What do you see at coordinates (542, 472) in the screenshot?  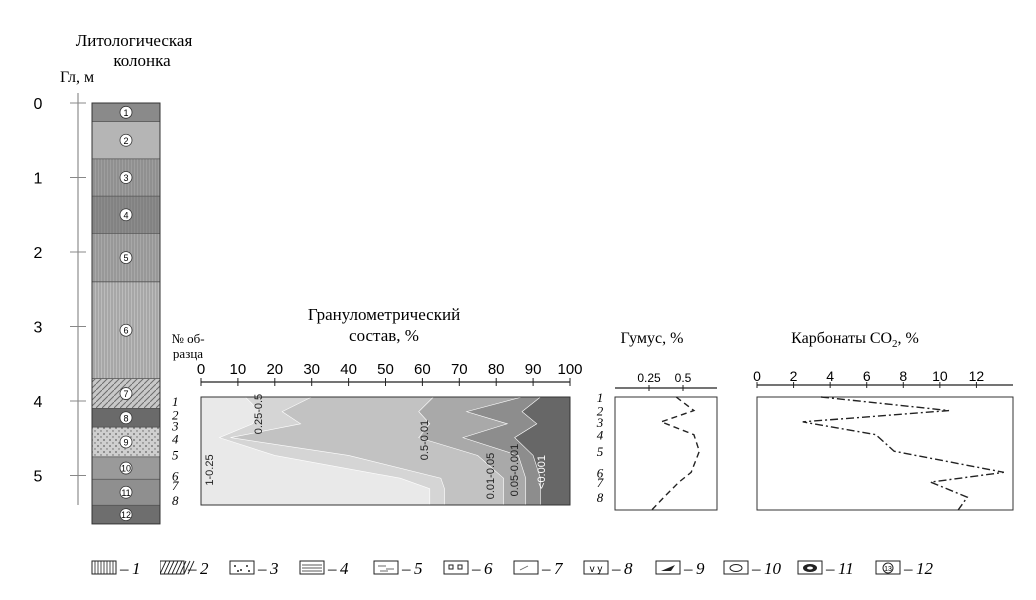 I see `grain-zone-label: <0.001` at bounding box center [542, 472].